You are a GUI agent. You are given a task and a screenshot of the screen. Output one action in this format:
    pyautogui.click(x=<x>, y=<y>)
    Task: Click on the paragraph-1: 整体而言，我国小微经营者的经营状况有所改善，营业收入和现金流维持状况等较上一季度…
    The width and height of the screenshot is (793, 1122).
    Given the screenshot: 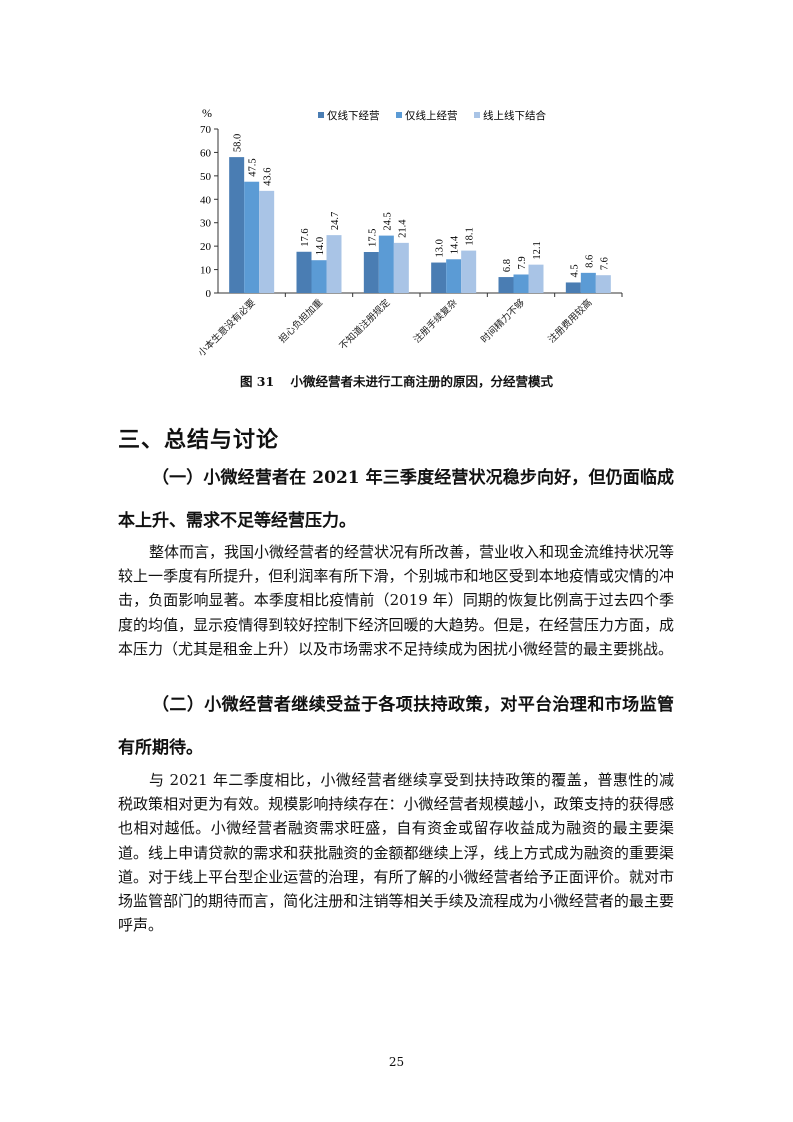 What is the action you would take?
    pyautogui.click(x=396, y=600)
    